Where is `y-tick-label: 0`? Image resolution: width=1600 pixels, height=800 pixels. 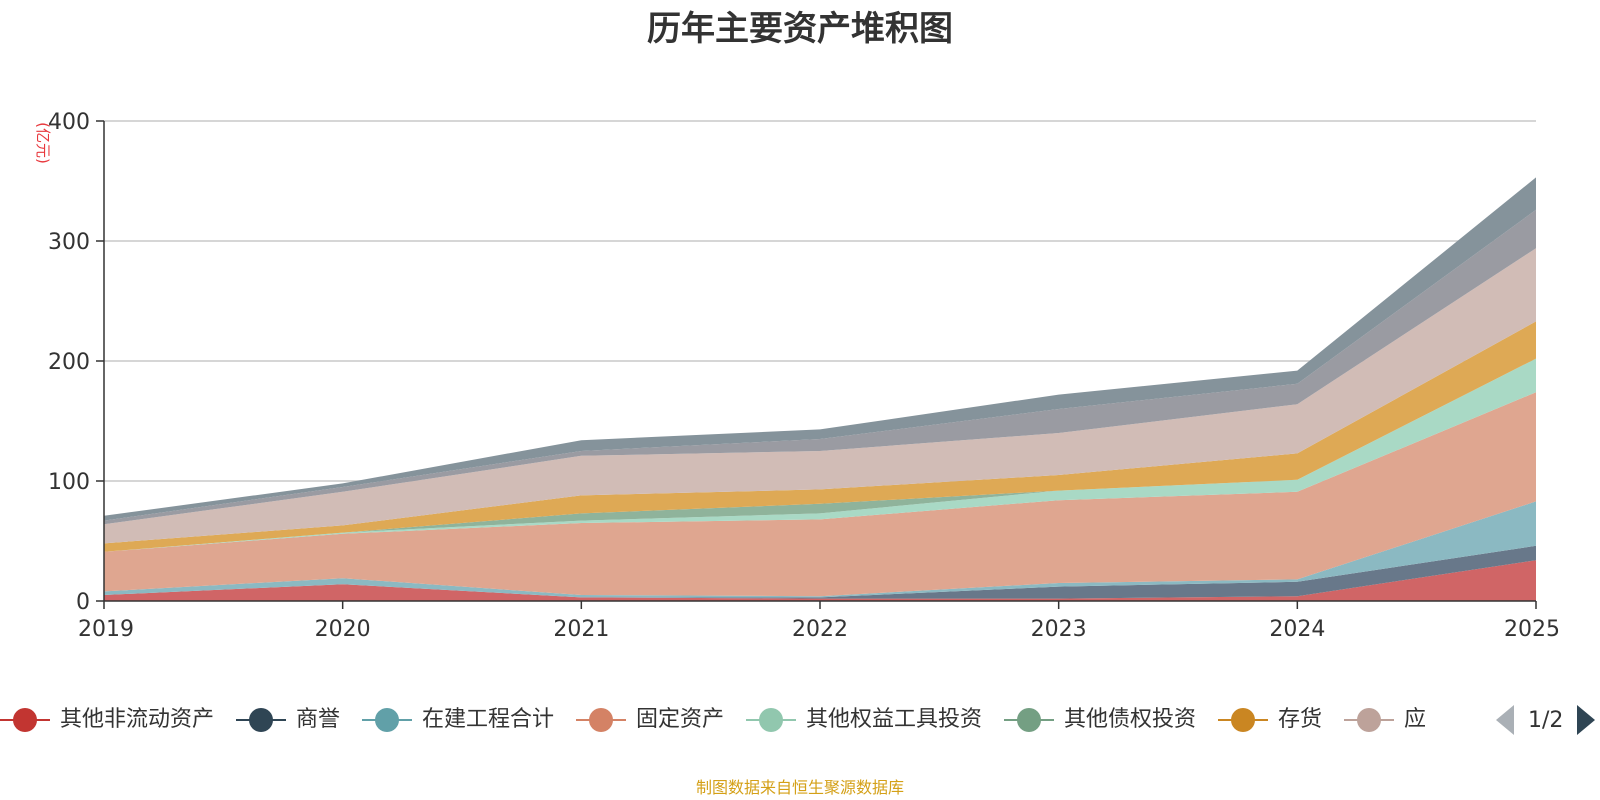
y-tick-label: 0 is located at coordinates (83, 602).